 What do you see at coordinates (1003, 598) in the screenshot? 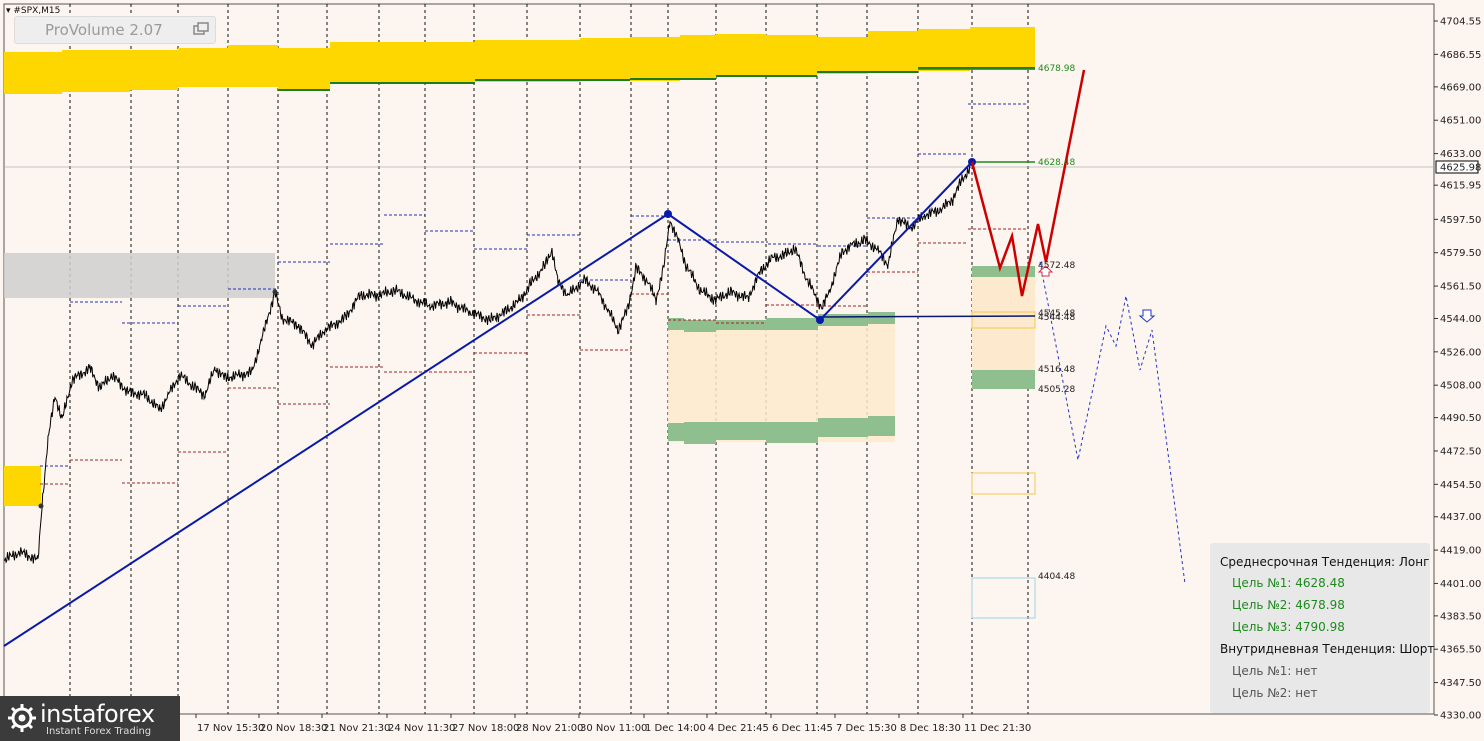
I see `blue-target-box` at bounding box center [1003, 598].